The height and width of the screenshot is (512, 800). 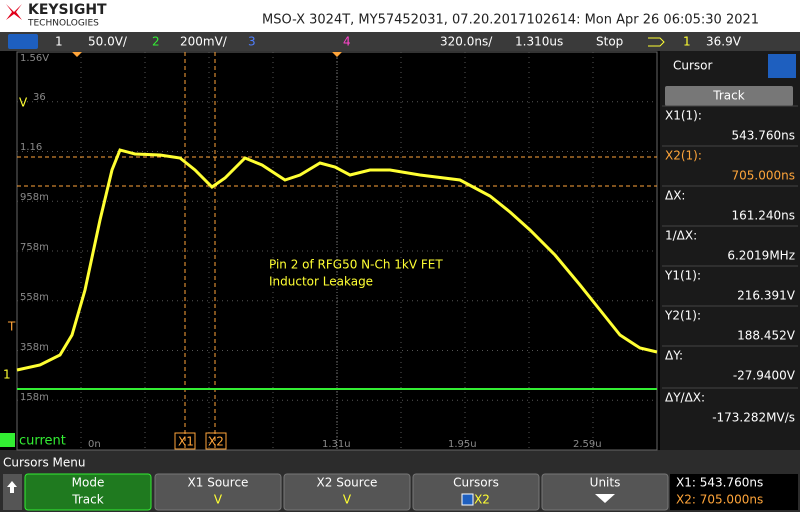 I want to click on x2-box, so click(x=216, y=441).